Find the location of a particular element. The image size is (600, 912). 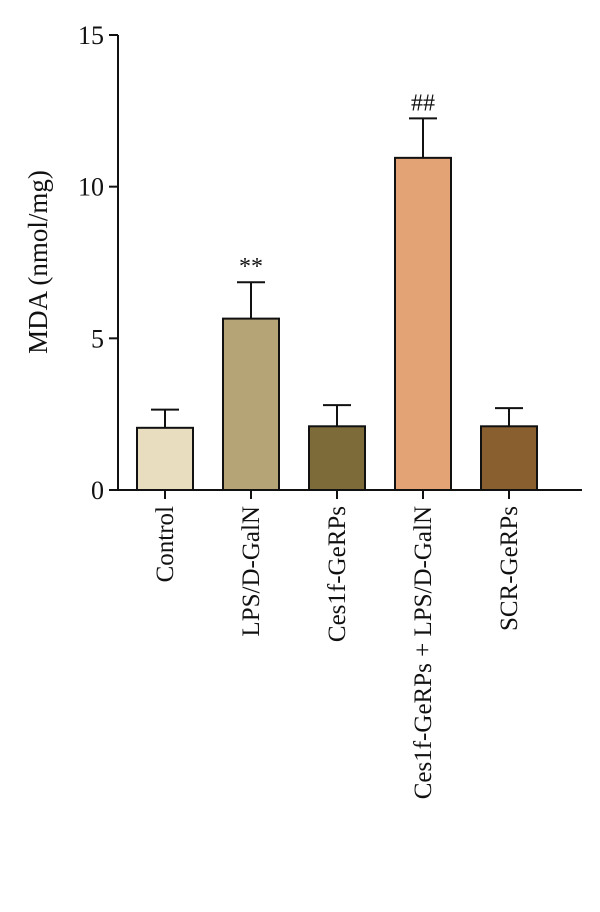

x-category-label: LPS/D-GalN is located at coordinates (251, 571).